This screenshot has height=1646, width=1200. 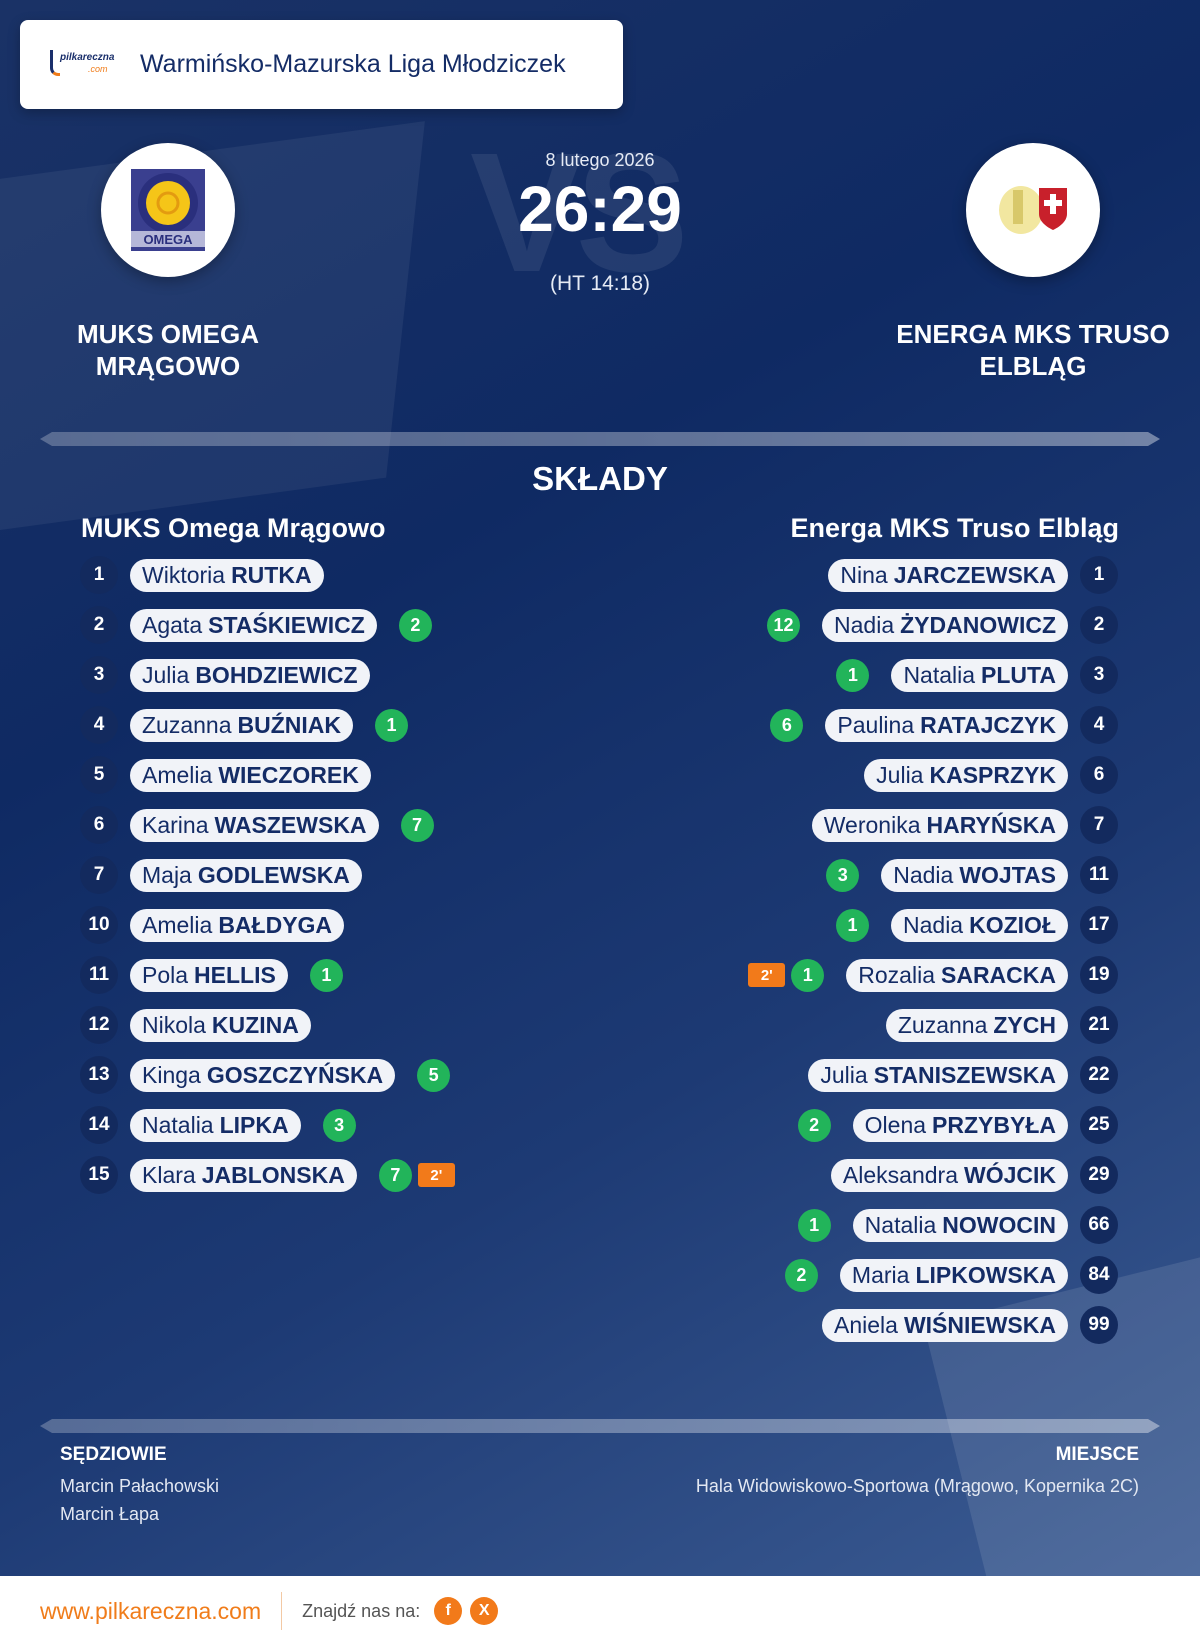 I want to click on player-name: Aleksandra WÓJCIK, so click(x=949, y=1175).